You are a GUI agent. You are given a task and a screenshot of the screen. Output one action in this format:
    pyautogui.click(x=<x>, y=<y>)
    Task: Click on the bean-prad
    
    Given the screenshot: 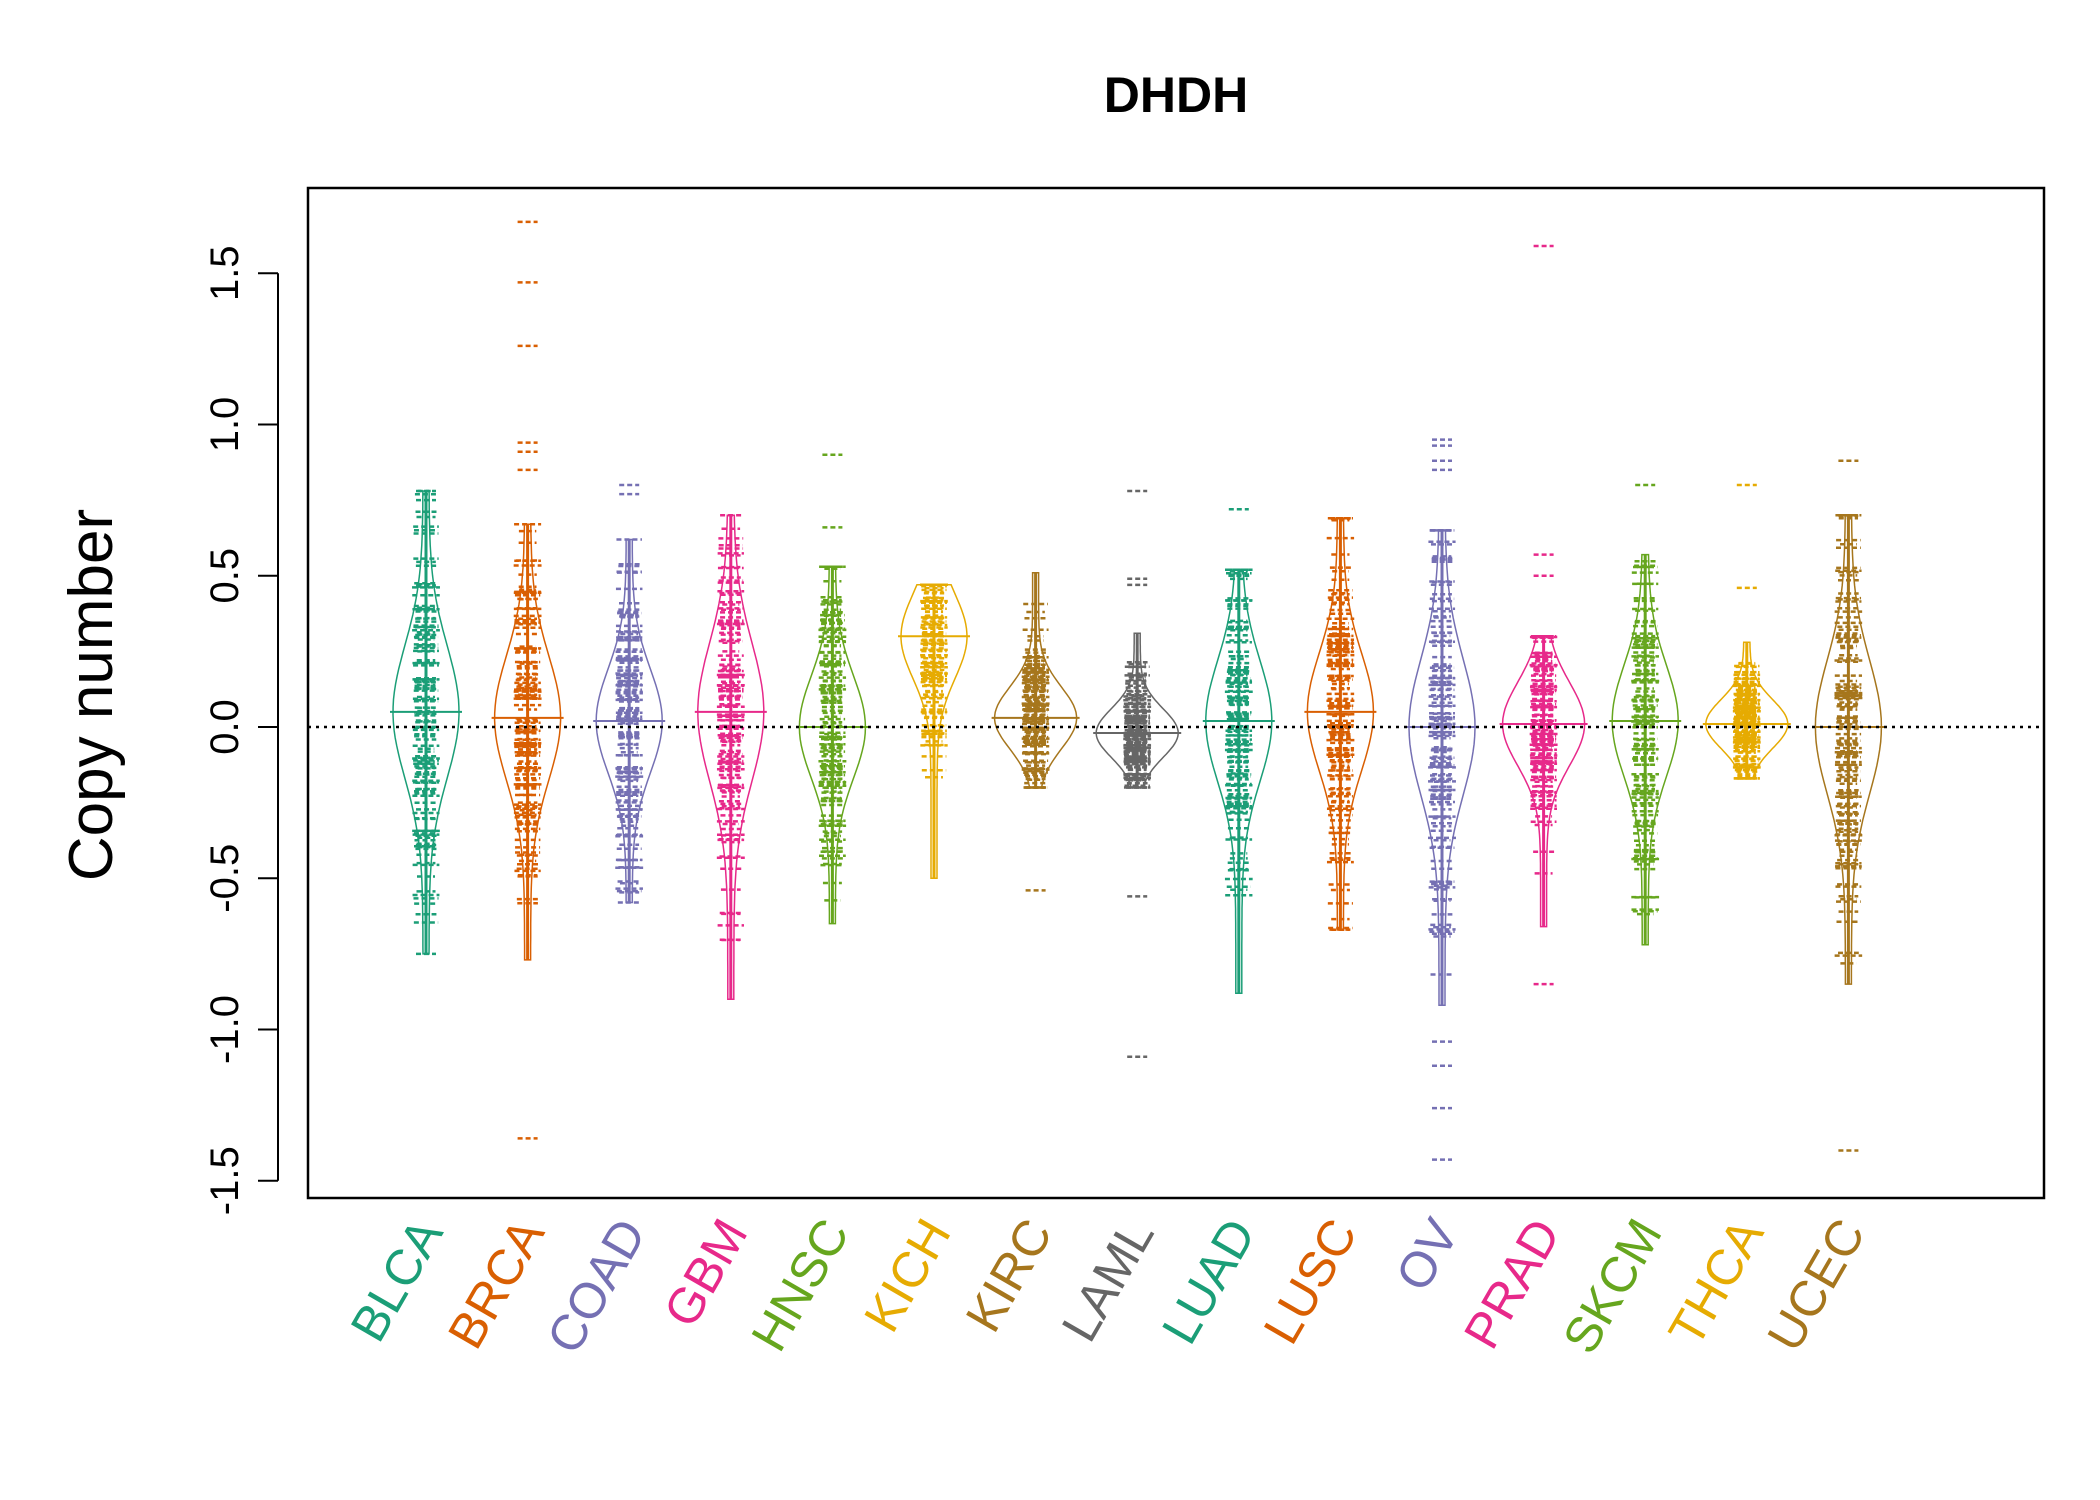 What is the action you would take?
    pyautogui.click(x=1543, y=615)
    